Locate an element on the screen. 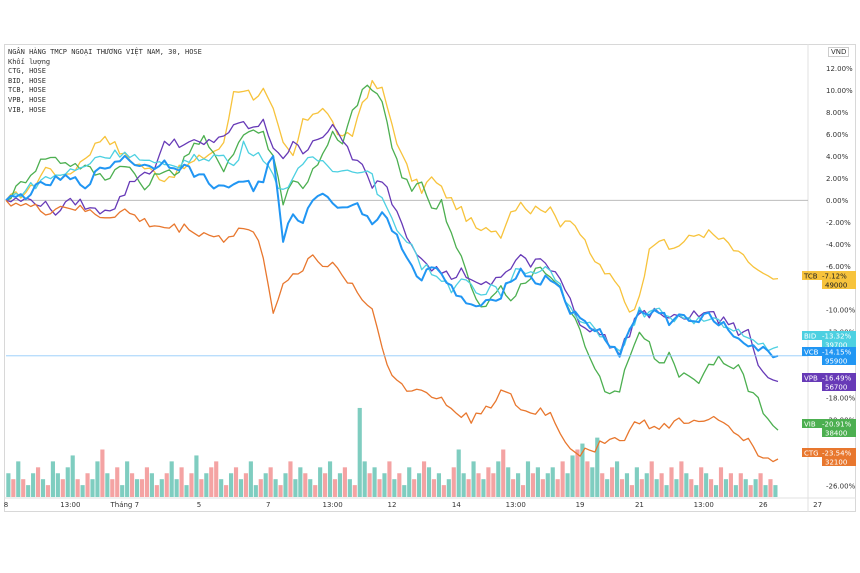  currency-unit-label: VND is located at coordinates (839, 52).